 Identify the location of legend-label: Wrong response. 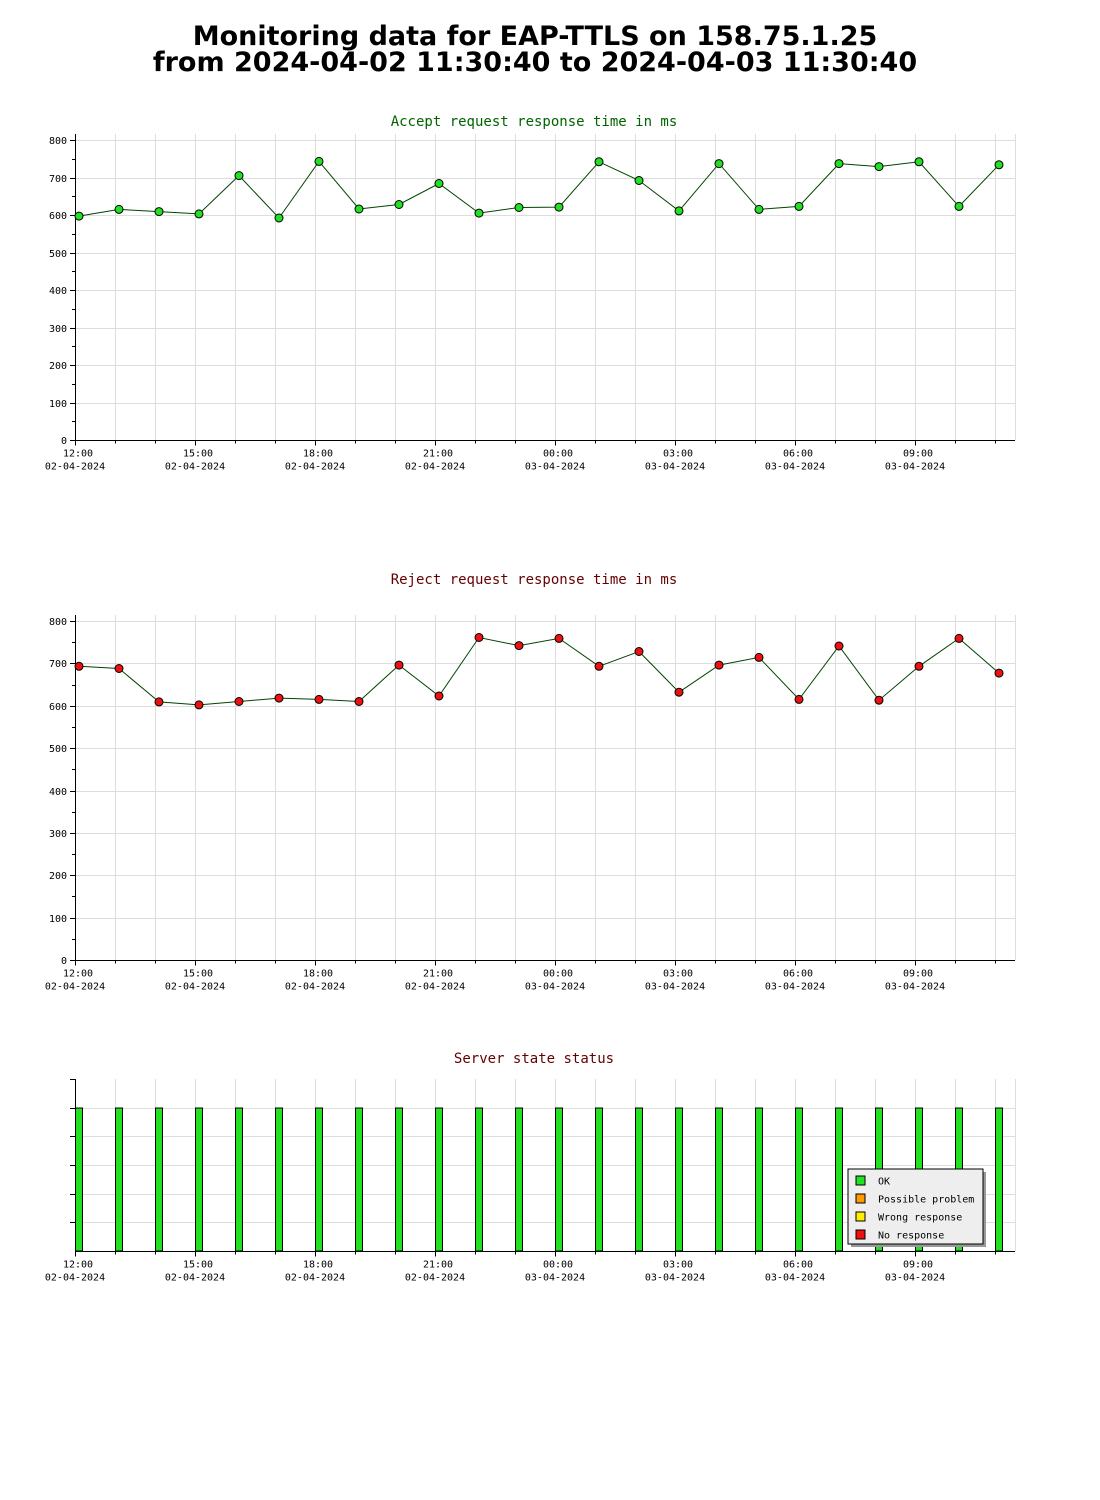
(920, 1218).